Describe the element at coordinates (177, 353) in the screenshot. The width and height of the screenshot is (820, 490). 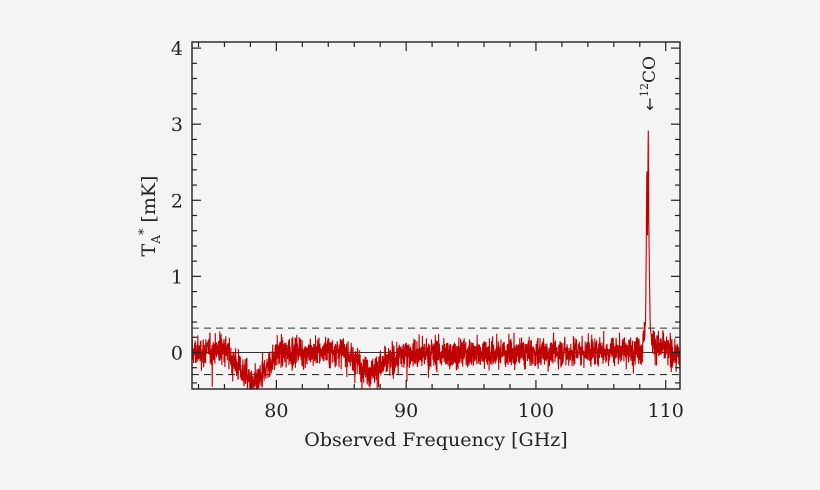
I see `y-tick-label: 0` at that location.